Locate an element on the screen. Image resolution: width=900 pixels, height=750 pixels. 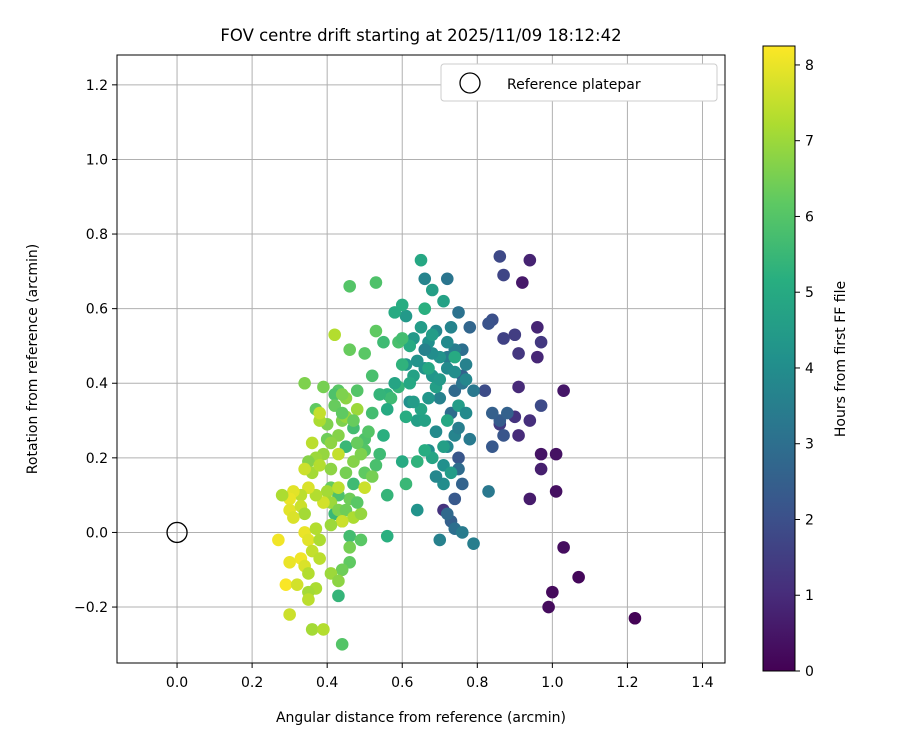
x-tick-label: 1.4 is located at coordinates (702, 683).